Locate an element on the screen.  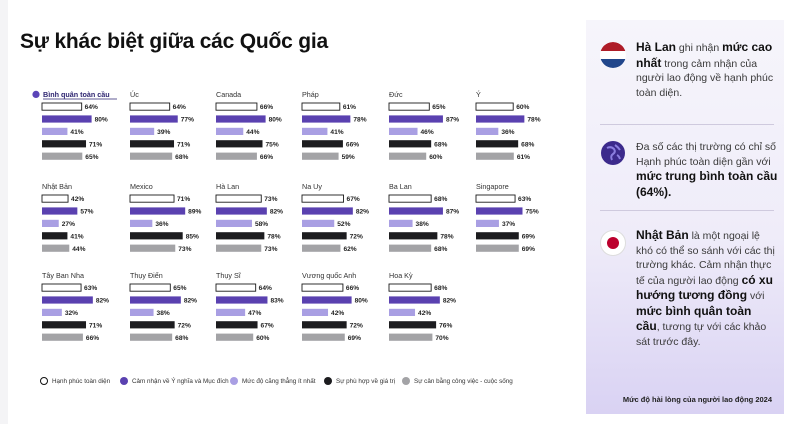
insight-text: , tương tự với các khảo sát trước đây. is located at coordinates (701, 334).